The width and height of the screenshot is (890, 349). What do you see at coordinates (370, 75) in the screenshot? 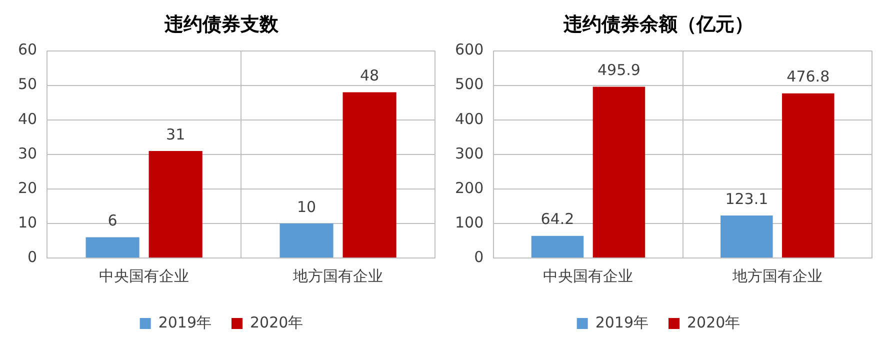
I see `data-label: 48` at bounding box center [370, 75].